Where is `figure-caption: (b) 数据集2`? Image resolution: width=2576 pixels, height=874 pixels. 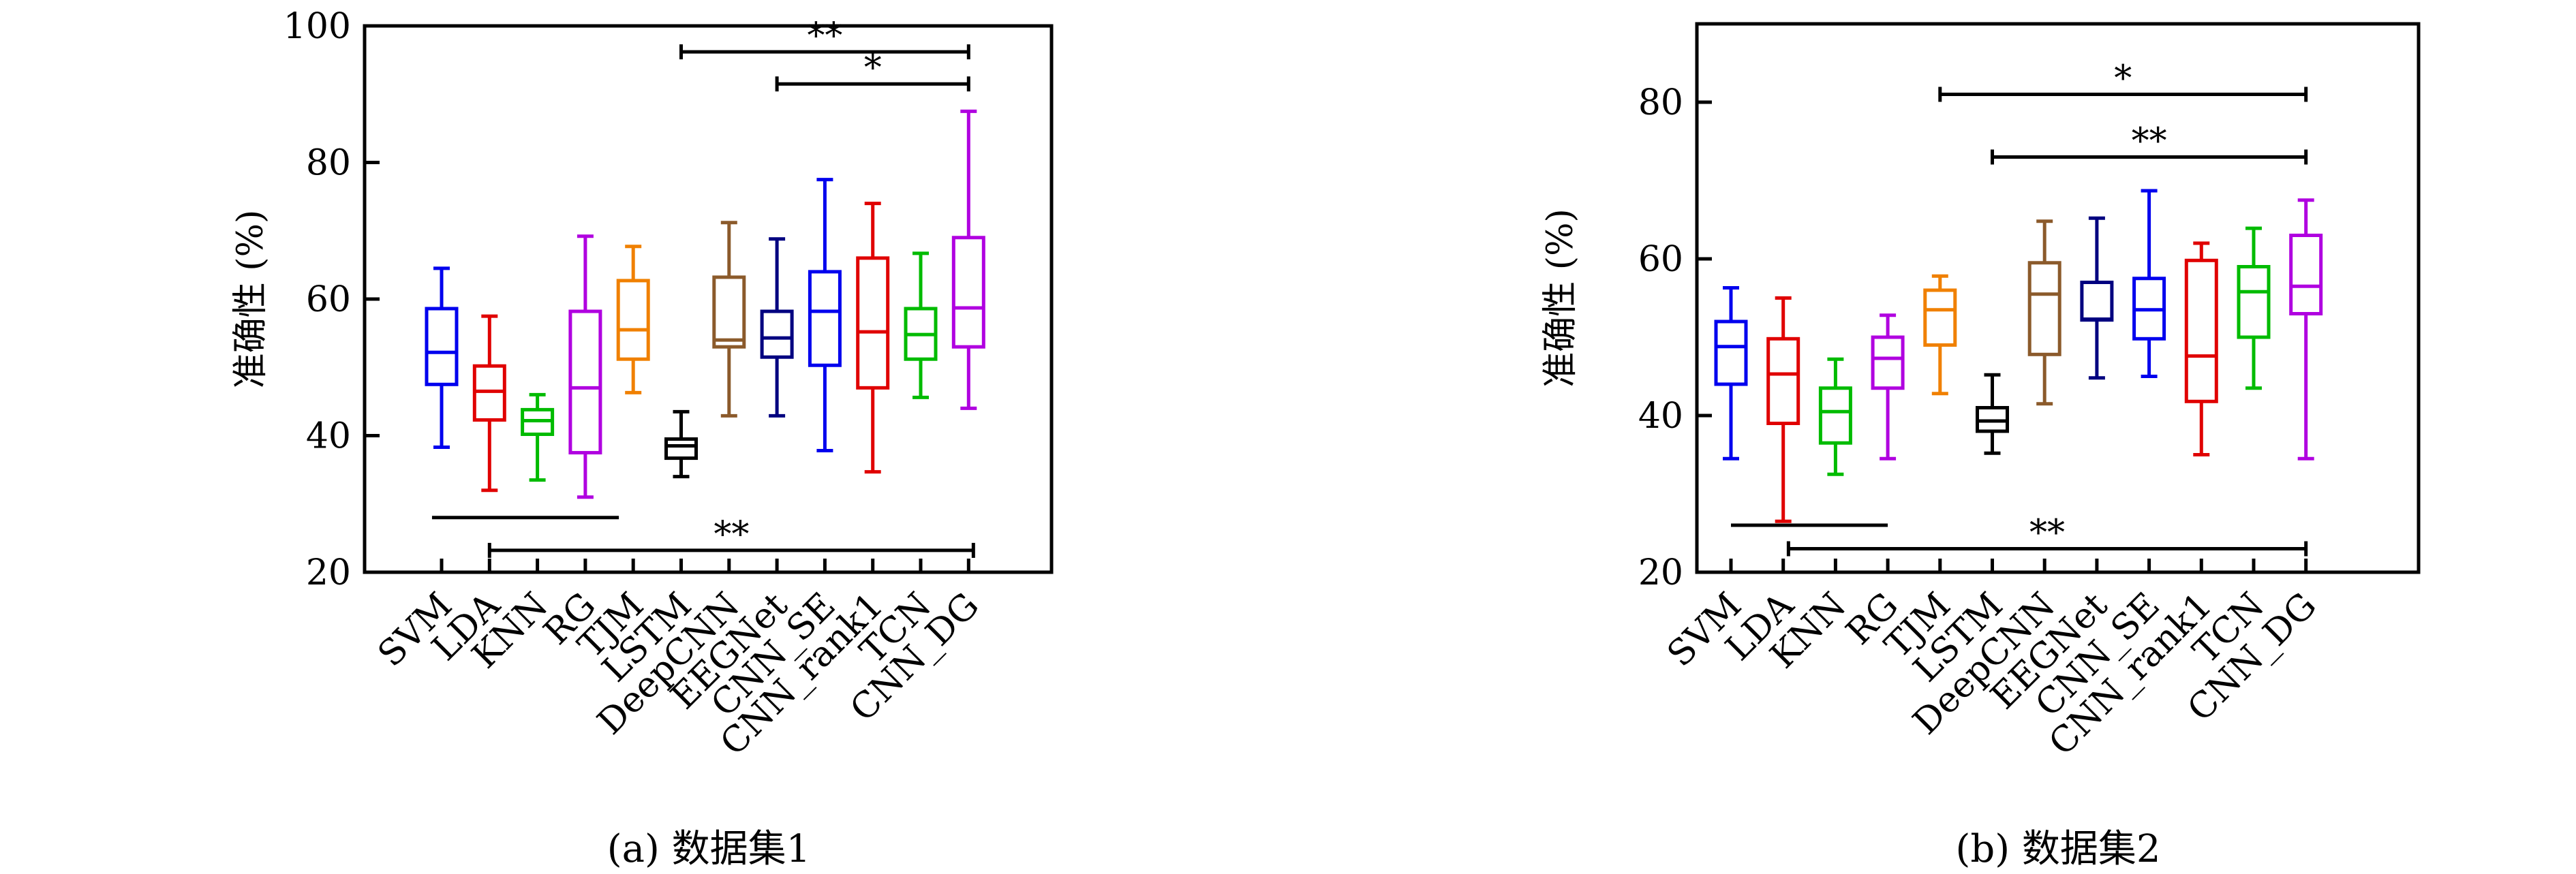
figure-caption: (b) 数据集2 is located at coordinates (2058, 849).